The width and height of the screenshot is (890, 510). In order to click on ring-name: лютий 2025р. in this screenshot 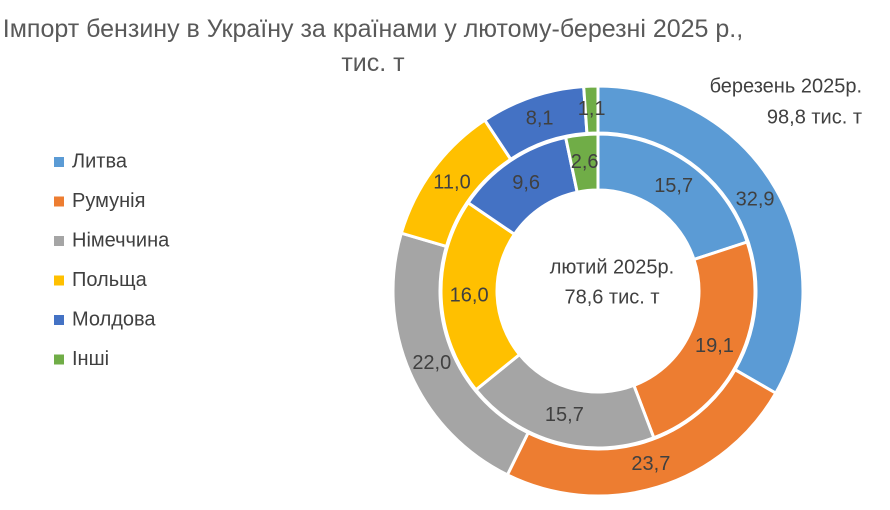, I will do `click(612, 267)`.